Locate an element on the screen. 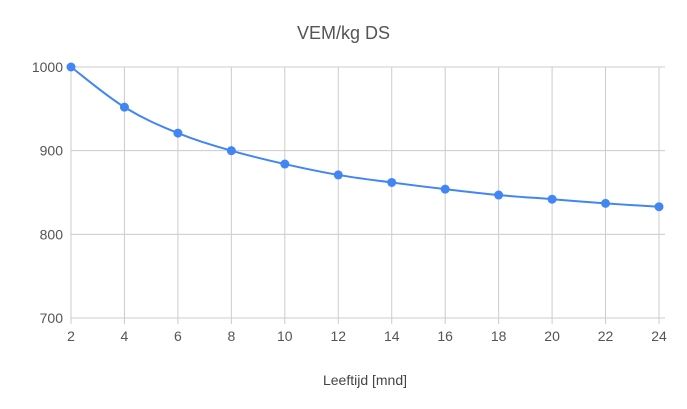 This screenshot has width=687, height=409. data-point-x14 is located at coordinates (392, 182).